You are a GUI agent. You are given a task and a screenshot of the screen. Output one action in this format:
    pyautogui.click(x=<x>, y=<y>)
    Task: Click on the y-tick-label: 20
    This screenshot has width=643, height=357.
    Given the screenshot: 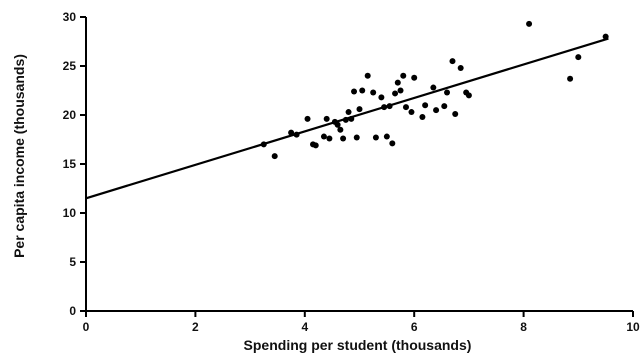 What is the action you would take?
    pyautogui.click(x=70, y=115)
    